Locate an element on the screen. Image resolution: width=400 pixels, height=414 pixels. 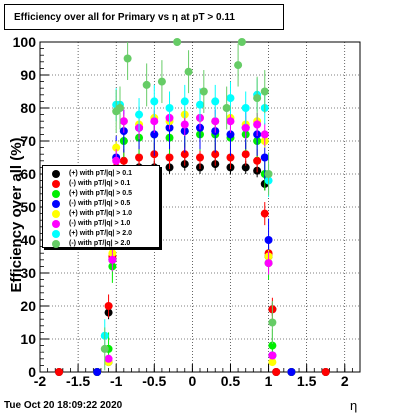
x-tick-label: -0.5 is located at coordinates (154, 381).